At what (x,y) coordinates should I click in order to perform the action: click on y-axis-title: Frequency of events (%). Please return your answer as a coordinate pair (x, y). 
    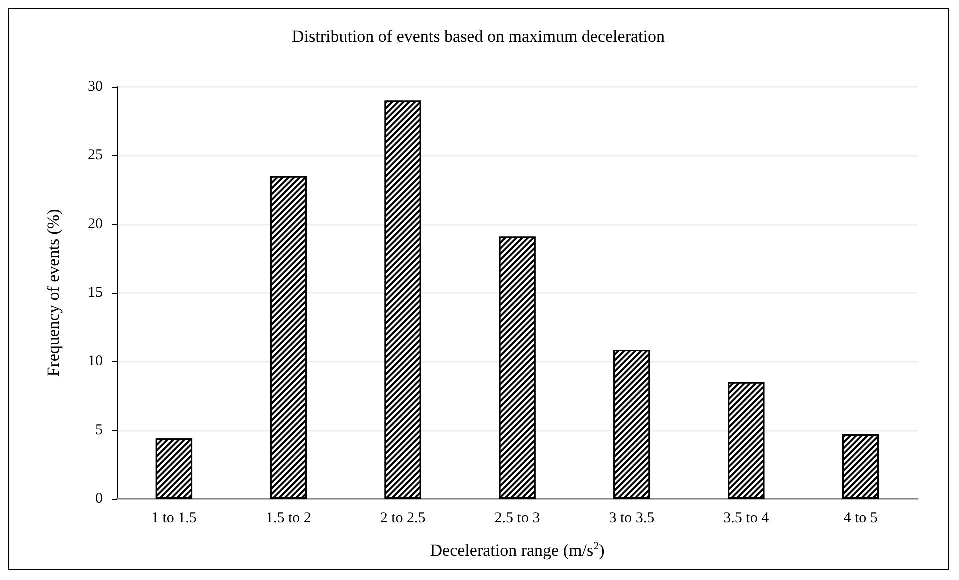
    Looking at the image, I should click on (53, 293).